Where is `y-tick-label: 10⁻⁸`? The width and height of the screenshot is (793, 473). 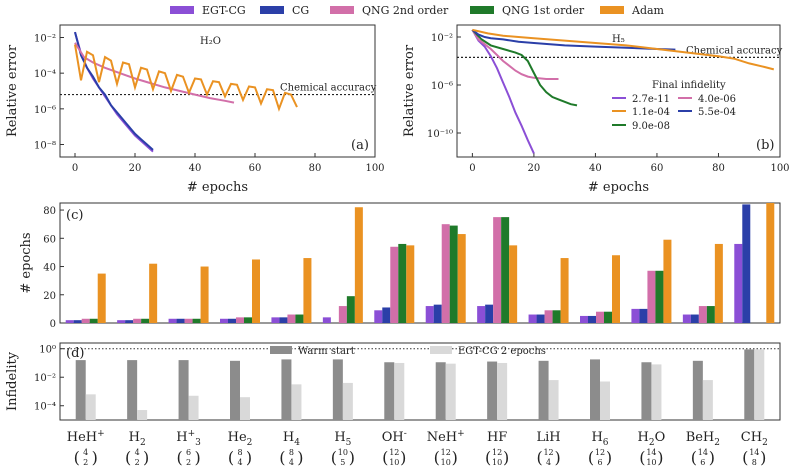
y-tick-label: 10⁻⁸ is located at coordinates (45, 146).